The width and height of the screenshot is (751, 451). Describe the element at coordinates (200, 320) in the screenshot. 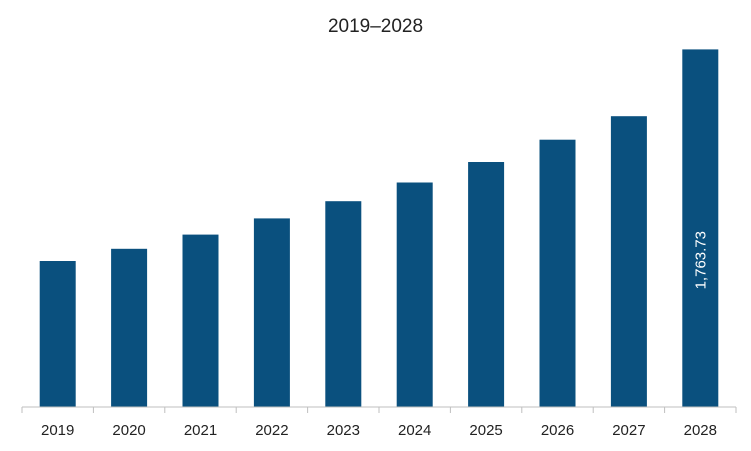

I see `bar-2021` at that location.